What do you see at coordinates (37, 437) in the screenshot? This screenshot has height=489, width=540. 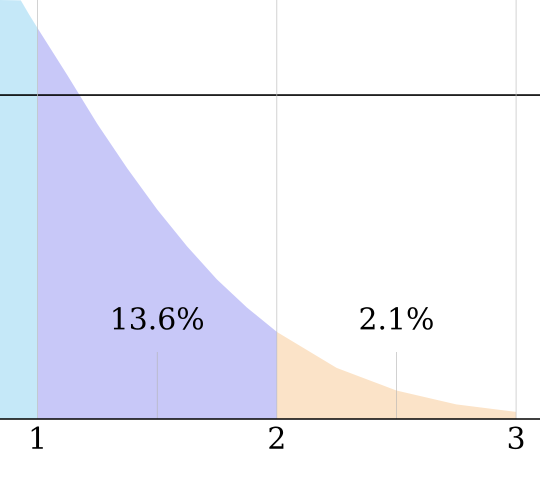 I see `x-tick-label: 1` at bounding box center [37, 437].